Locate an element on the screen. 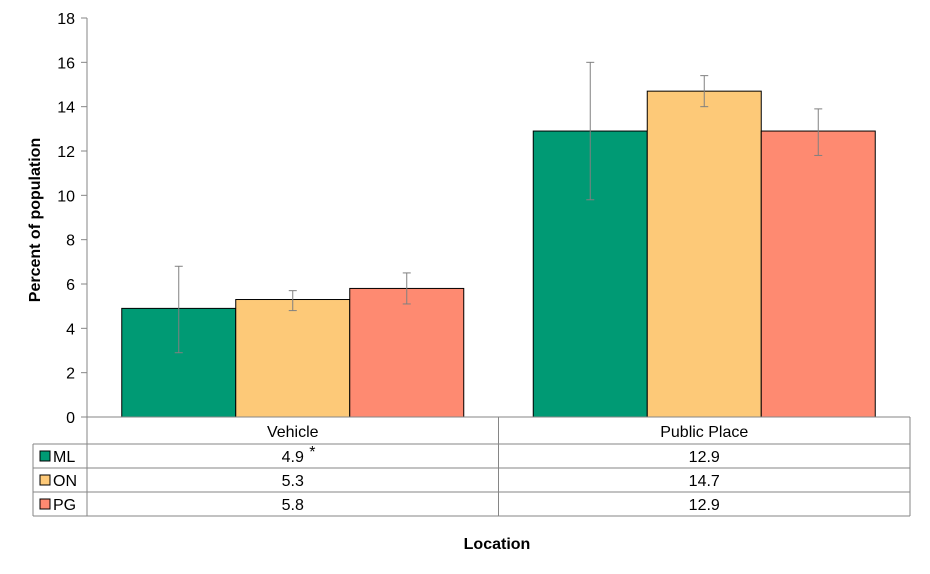  bar-pg-public-place is located at coordinates (818, 274).